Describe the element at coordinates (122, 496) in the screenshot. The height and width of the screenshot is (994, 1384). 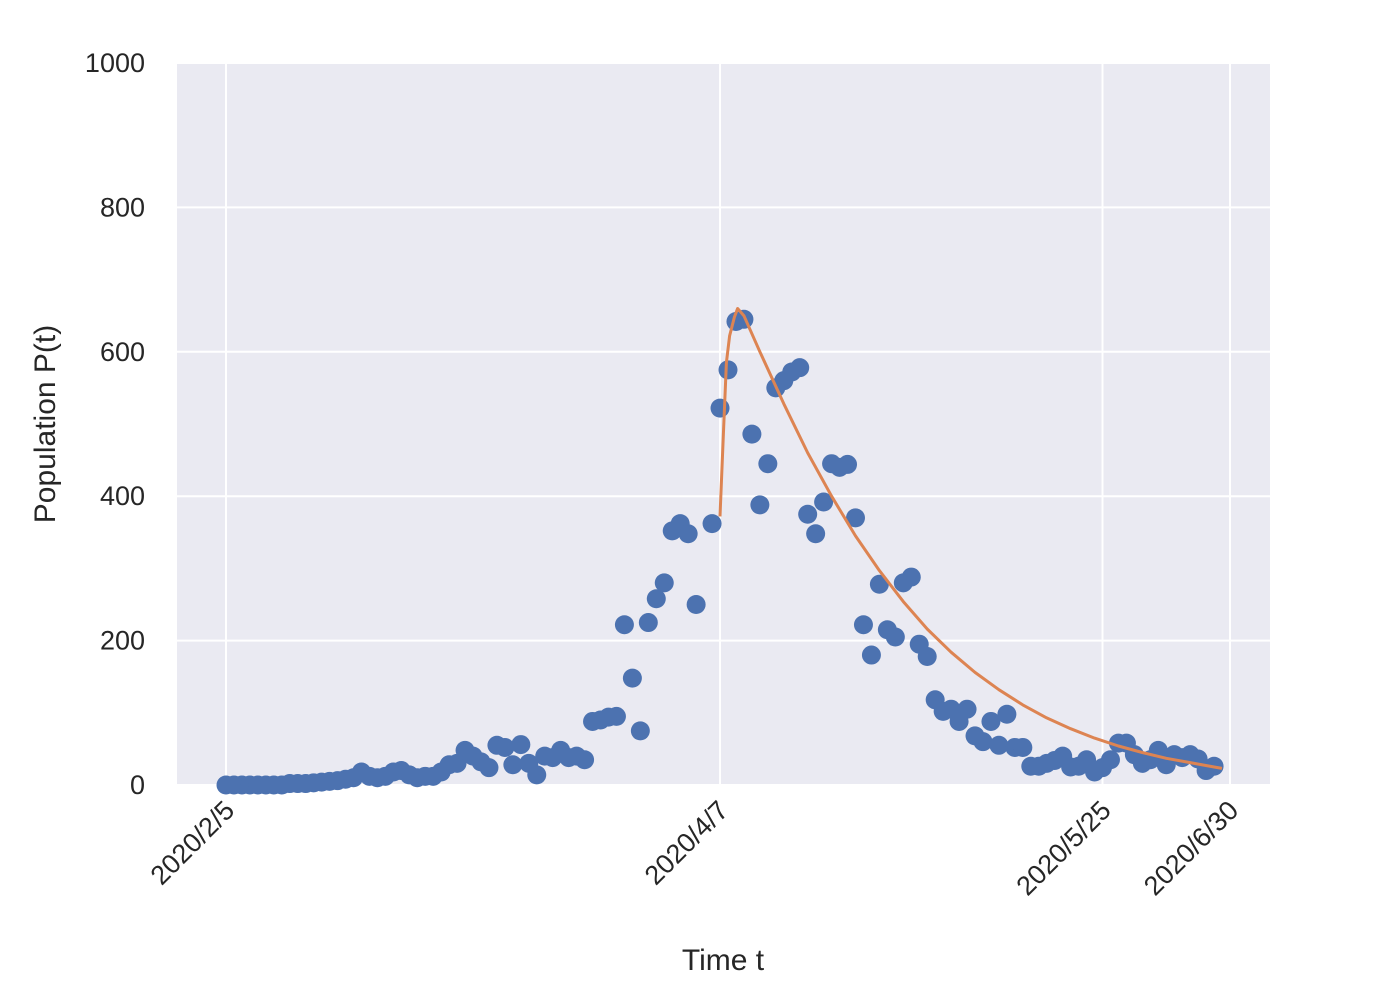
I see `y-tick-label: 400` at that location.